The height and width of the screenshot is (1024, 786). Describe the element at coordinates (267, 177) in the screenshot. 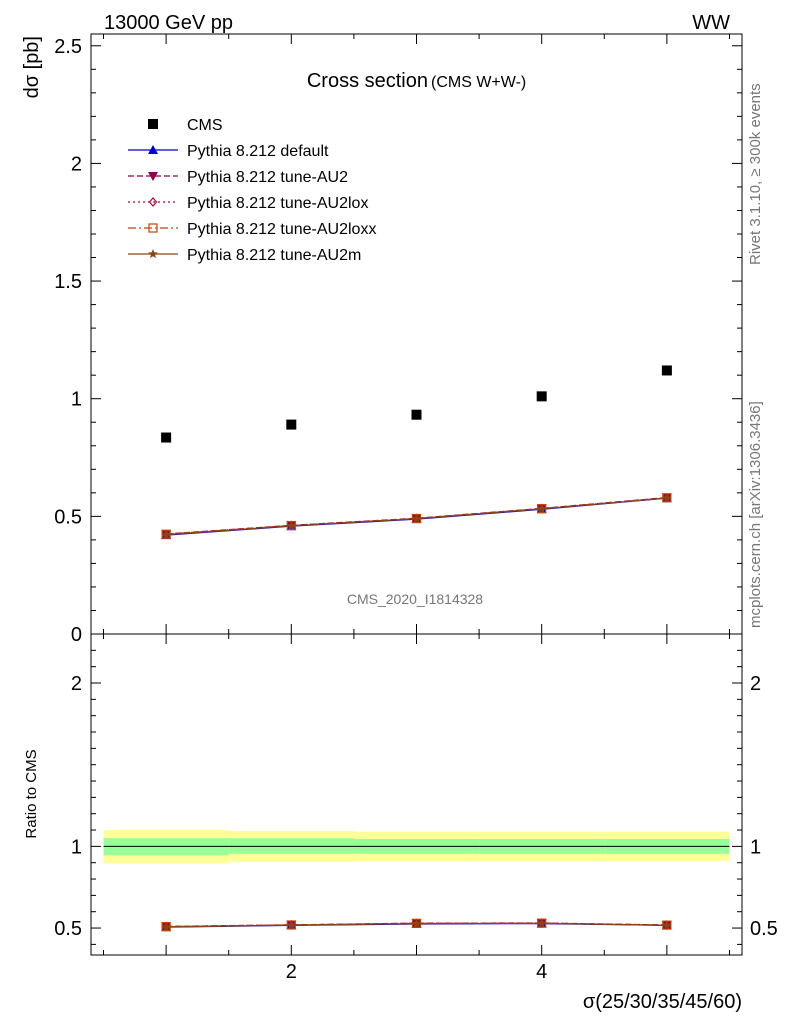

I see `legend-label: Pythia 8.212 tune-AU2` at that location.